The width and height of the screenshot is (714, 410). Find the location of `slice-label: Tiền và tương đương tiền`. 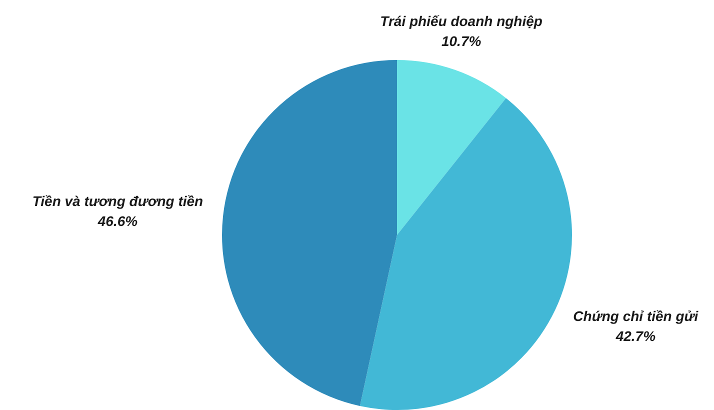

slice-label: Tiền và tương đương tiền is located at coordinates (118, 200).